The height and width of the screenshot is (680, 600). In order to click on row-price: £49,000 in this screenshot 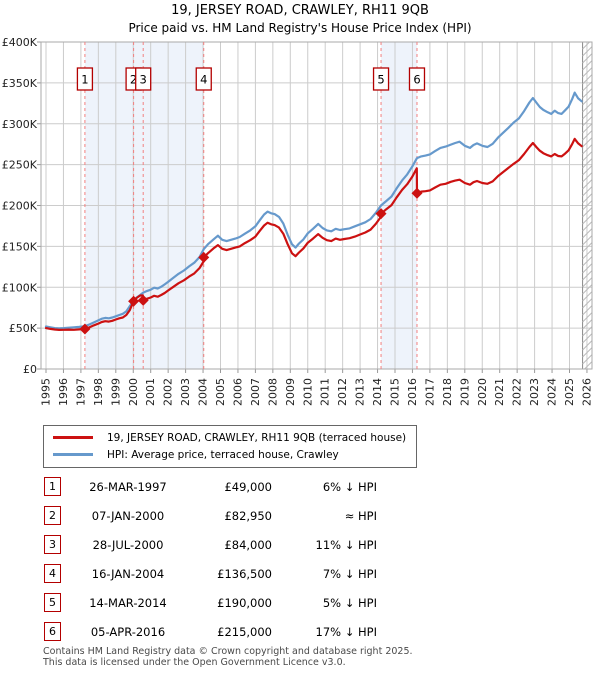, I will do `click(248, 486)`.